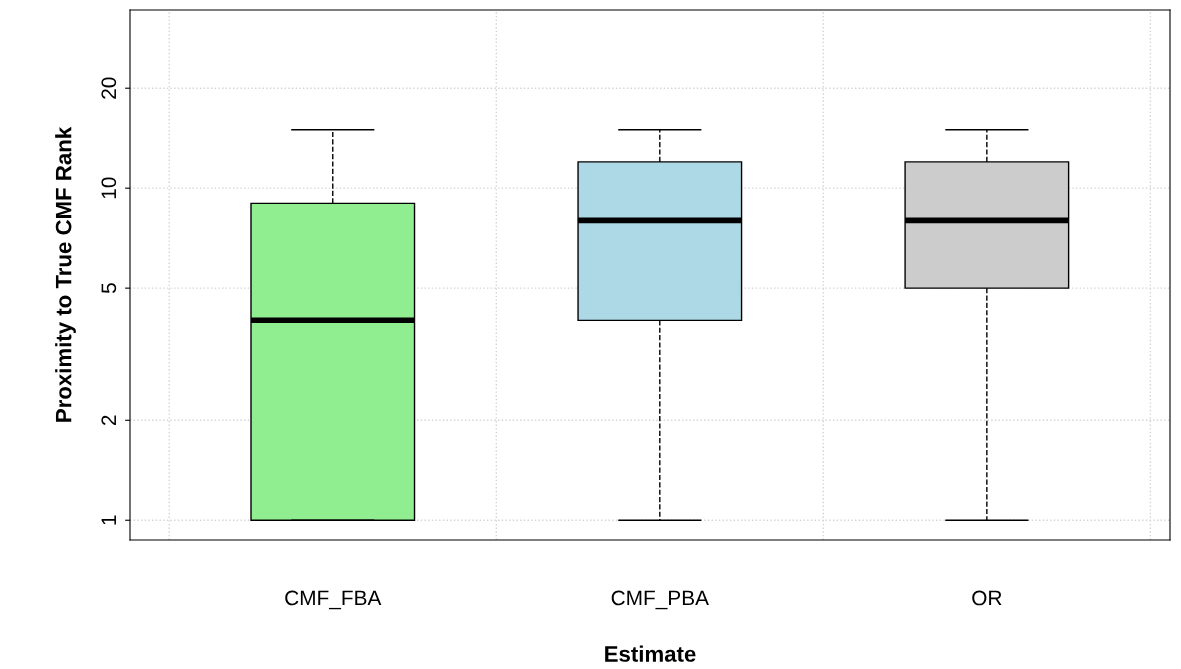  I want to click on y-axis-title: Proximity to True CMF Rank, so click(65, 274).